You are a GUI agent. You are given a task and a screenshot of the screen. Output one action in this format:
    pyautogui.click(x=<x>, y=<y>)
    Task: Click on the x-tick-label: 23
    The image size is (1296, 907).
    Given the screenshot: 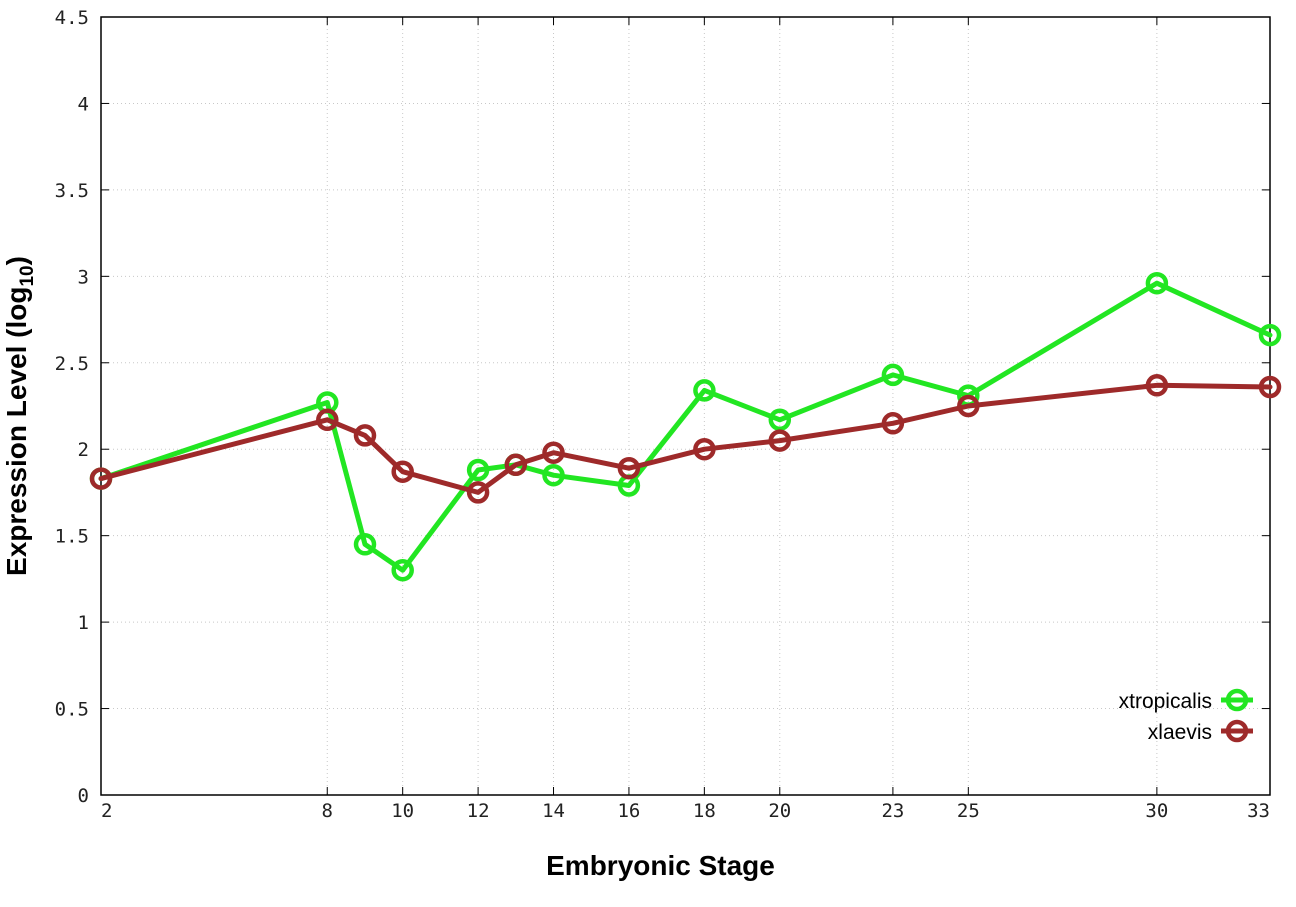 What is the action you would take?
    pyautogui.click(x=892, y=811)
    